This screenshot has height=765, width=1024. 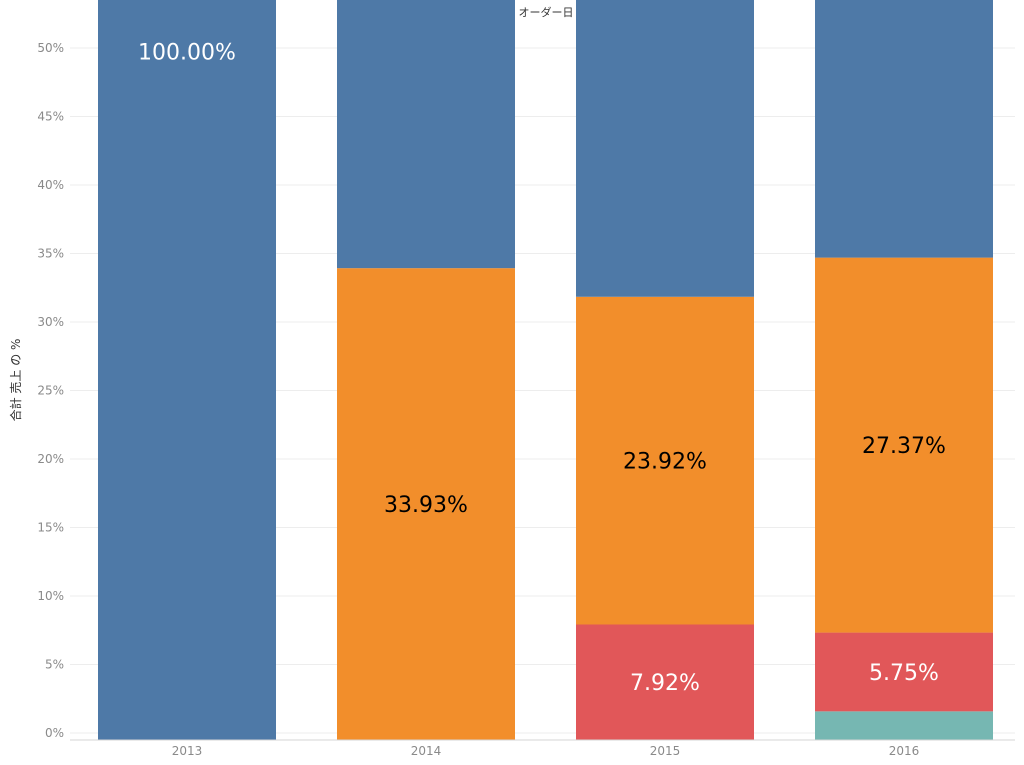 What do you see at coordinates (50, 528) in the screenshot?
I see `y-tick-label: 15%` at bounding box center [50, 528].